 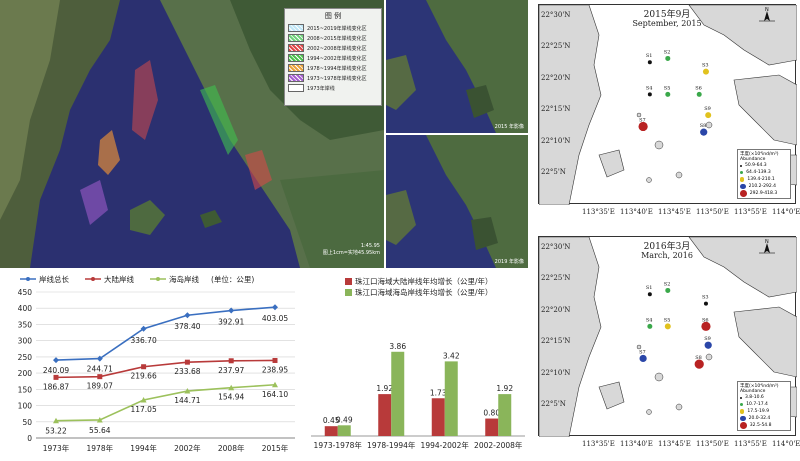 What do you see at coordinates (509, 127) in the screenshot?
I see `small-top-label: 2015 年影像` at bounding box center [509, 127].